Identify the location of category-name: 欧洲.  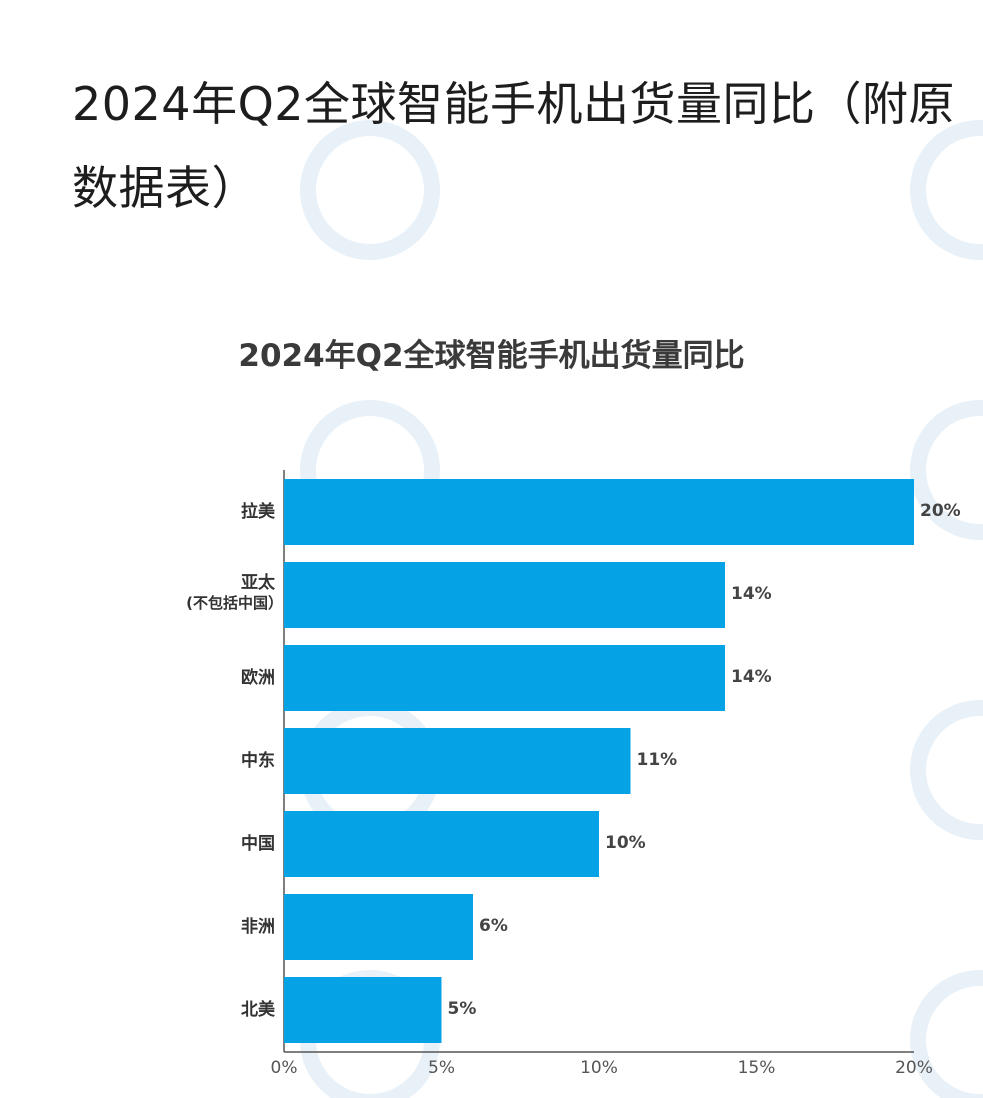
(258, 678).